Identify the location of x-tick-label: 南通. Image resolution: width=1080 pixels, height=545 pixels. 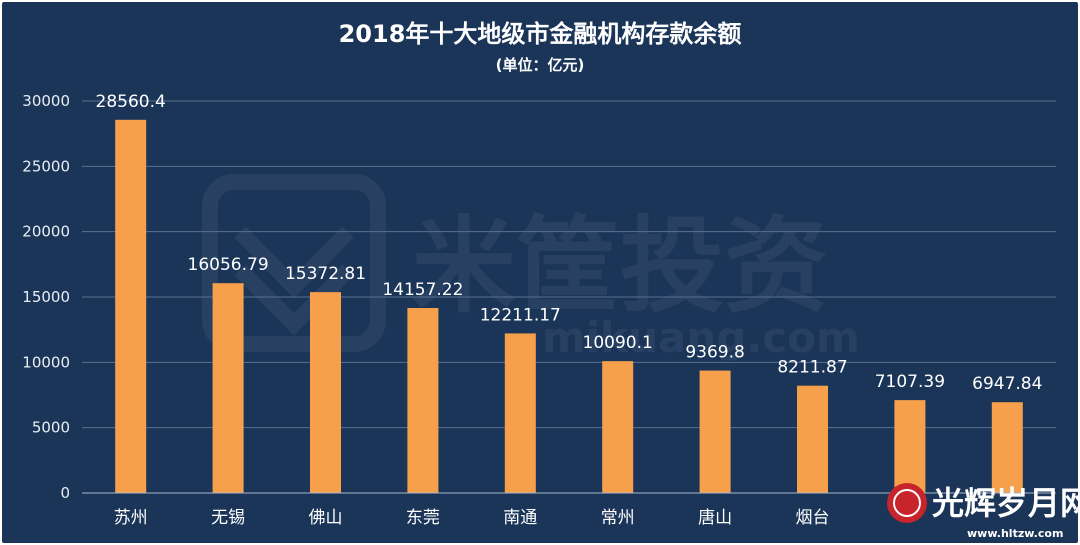
(520, 518).